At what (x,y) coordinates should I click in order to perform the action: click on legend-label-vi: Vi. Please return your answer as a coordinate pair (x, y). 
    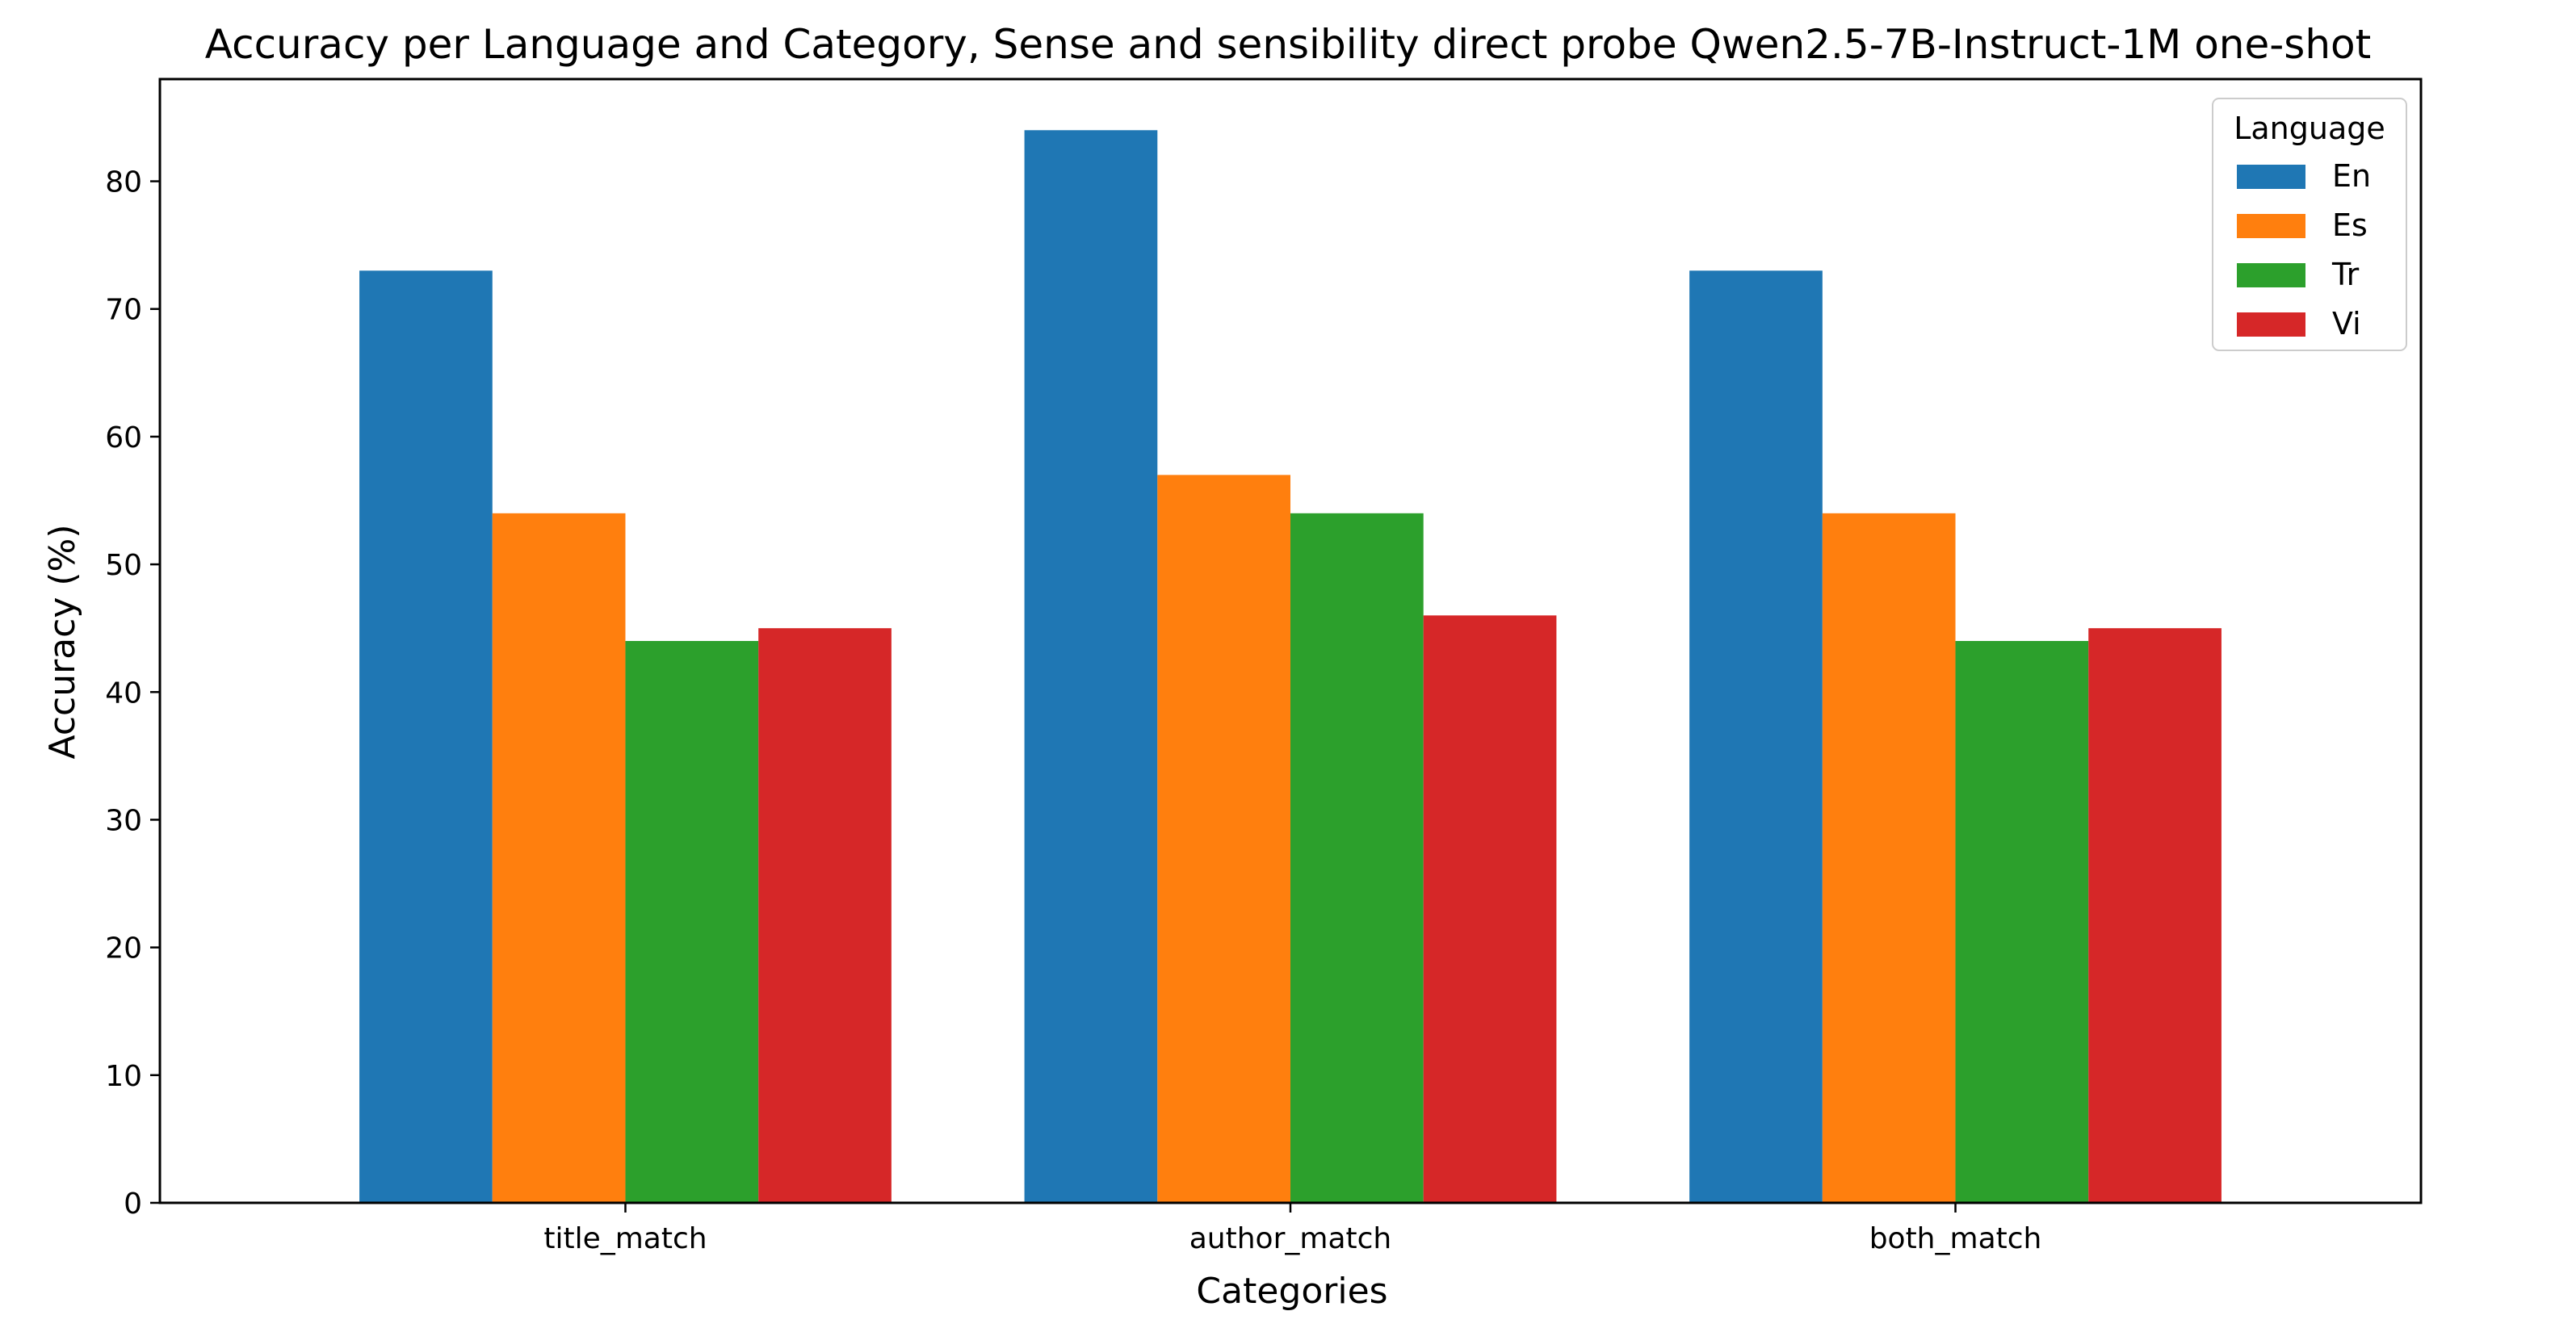
    Looking at the image, I should click on (2346, 323).